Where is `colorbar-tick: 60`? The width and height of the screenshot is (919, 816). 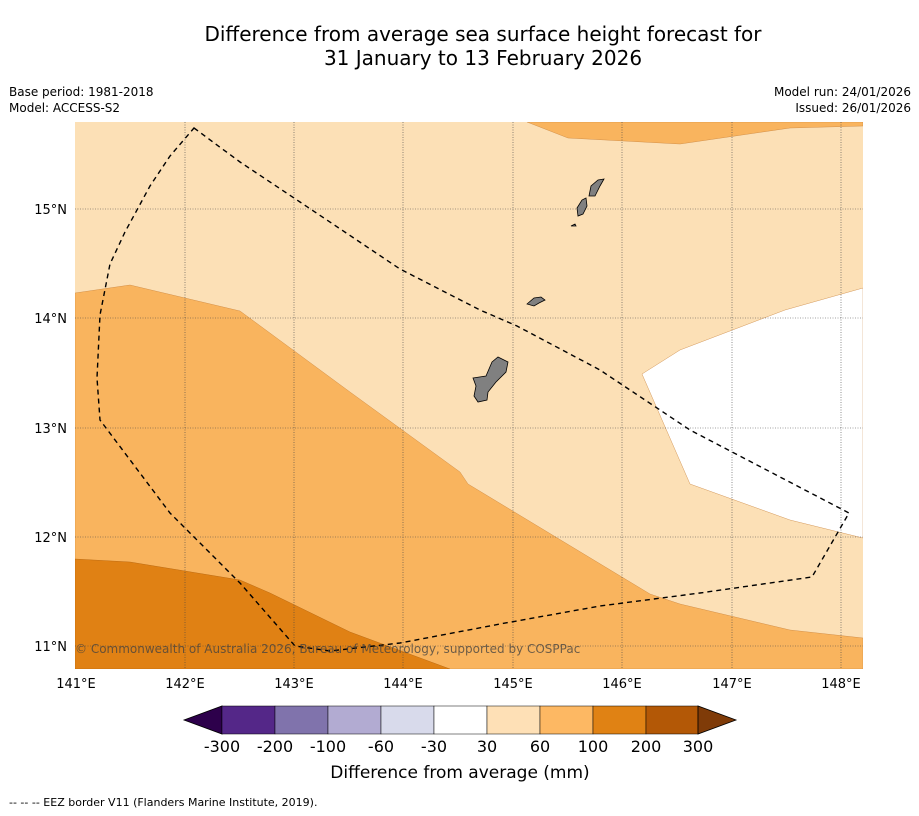
colorbar-tick: 60 is located at coordinates (540, 746).